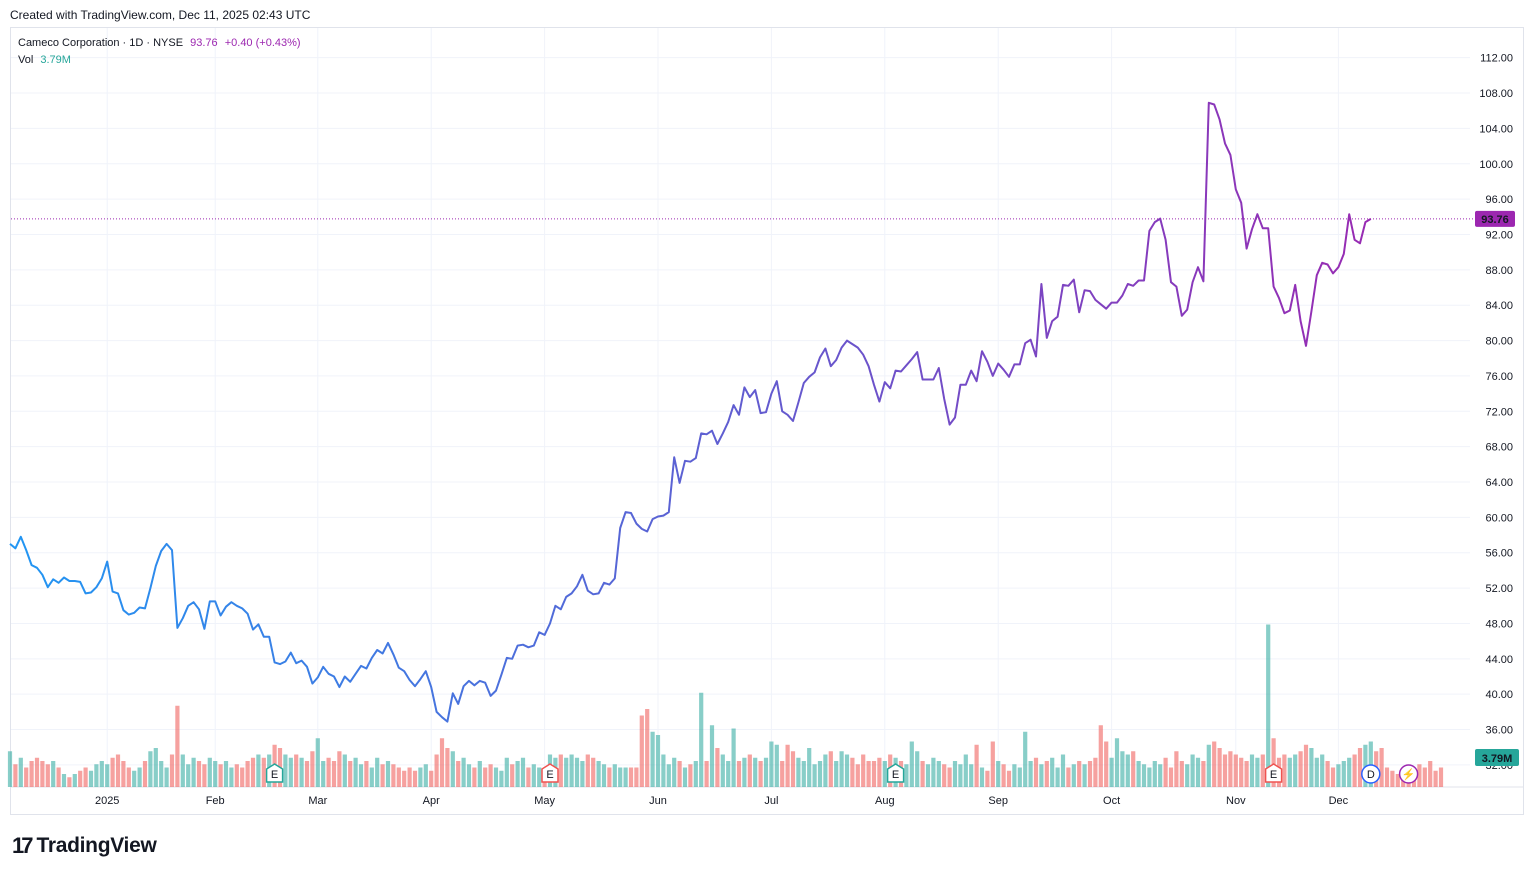 The image size is (1534, 875). What do you see at coordinates (842, 773) in the screenshot?
I see `event-markers: E E E E D ⚡` at bounding box center [842, 773].